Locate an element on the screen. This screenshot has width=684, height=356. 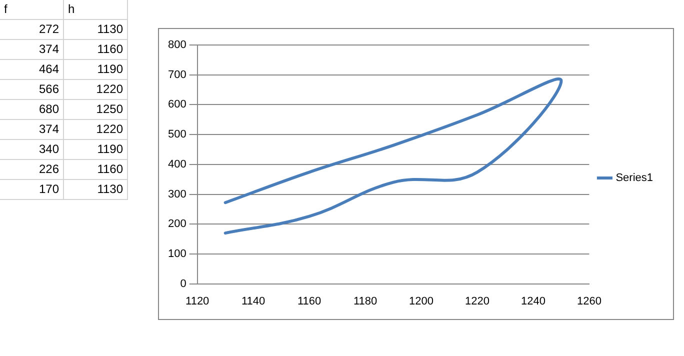
text: f is located at coordinates (32, 10).